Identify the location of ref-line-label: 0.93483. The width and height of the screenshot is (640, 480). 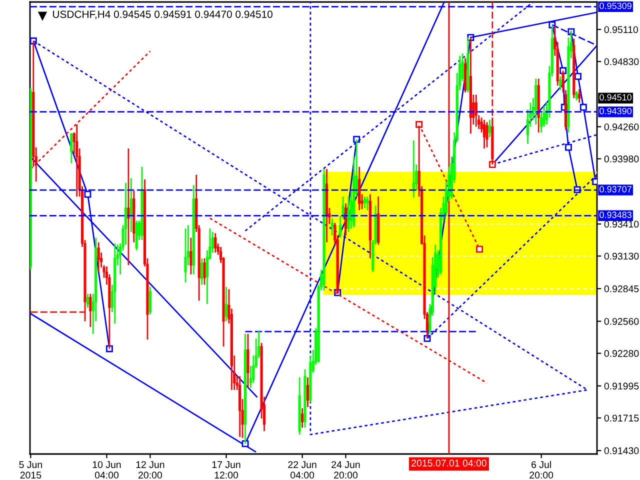
(616, 215).